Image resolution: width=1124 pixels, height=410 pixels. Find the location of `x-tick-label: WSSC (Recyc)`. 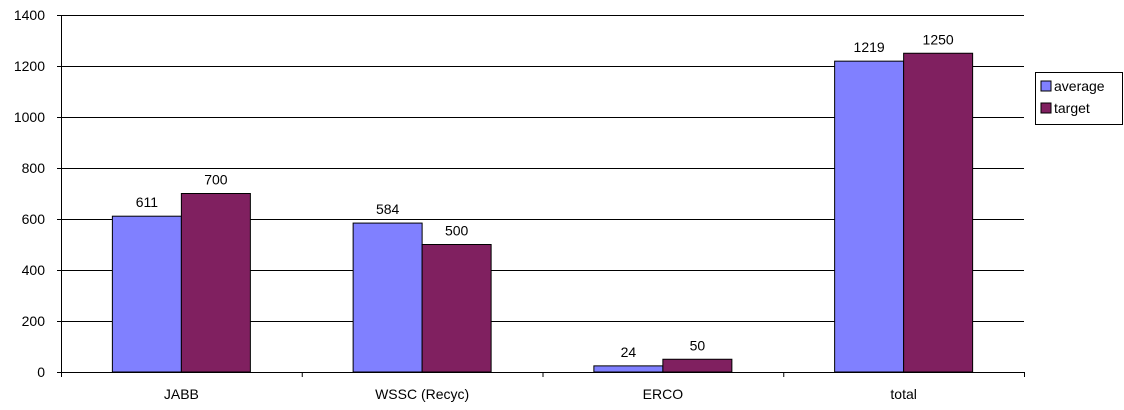

x-tick-label: WSSC (Recyc) is located at coordinates (422, 394).